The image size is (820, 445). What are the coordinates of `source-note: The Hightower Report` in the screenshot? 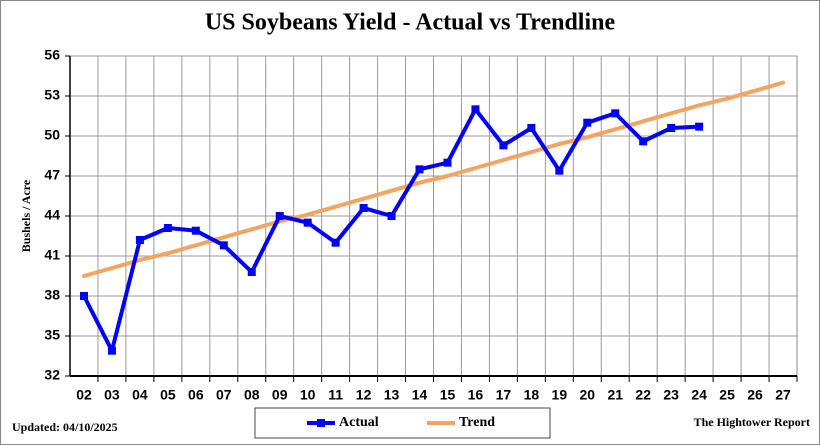 It's located at (752, 422).